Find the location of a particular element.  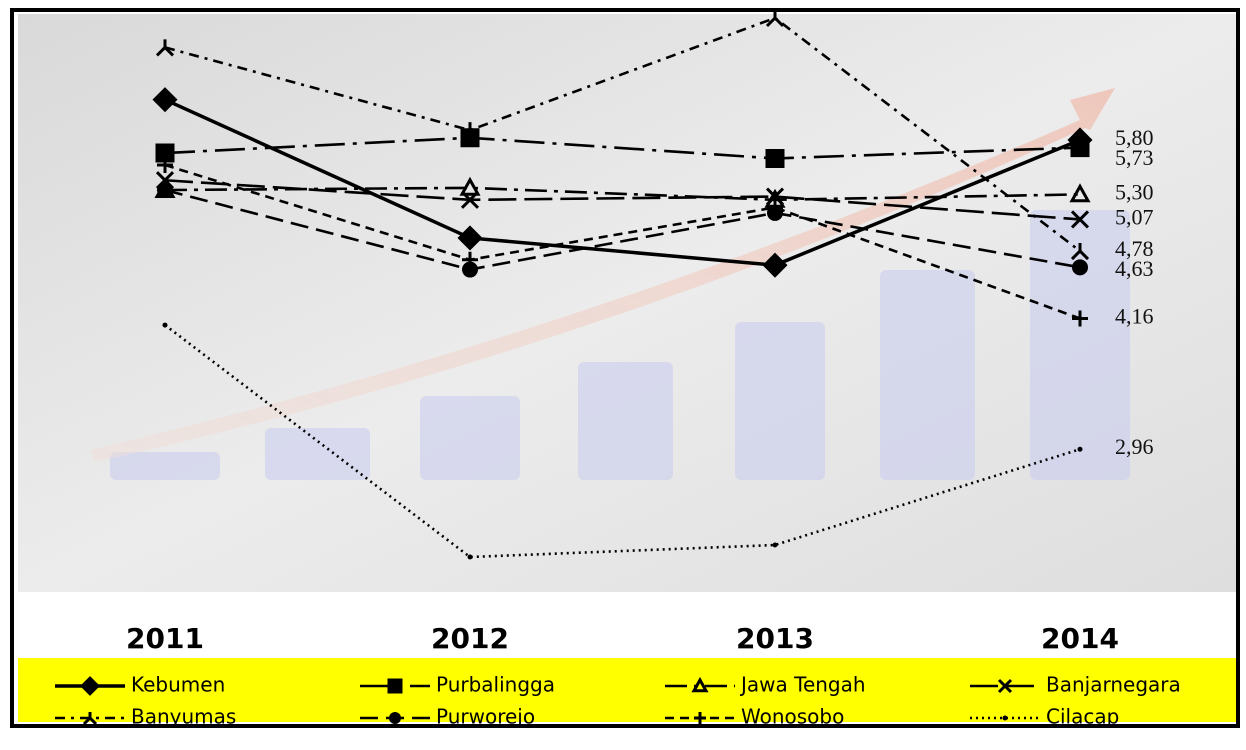

value-label: 5,07 is located at coordinates (1134, 216).